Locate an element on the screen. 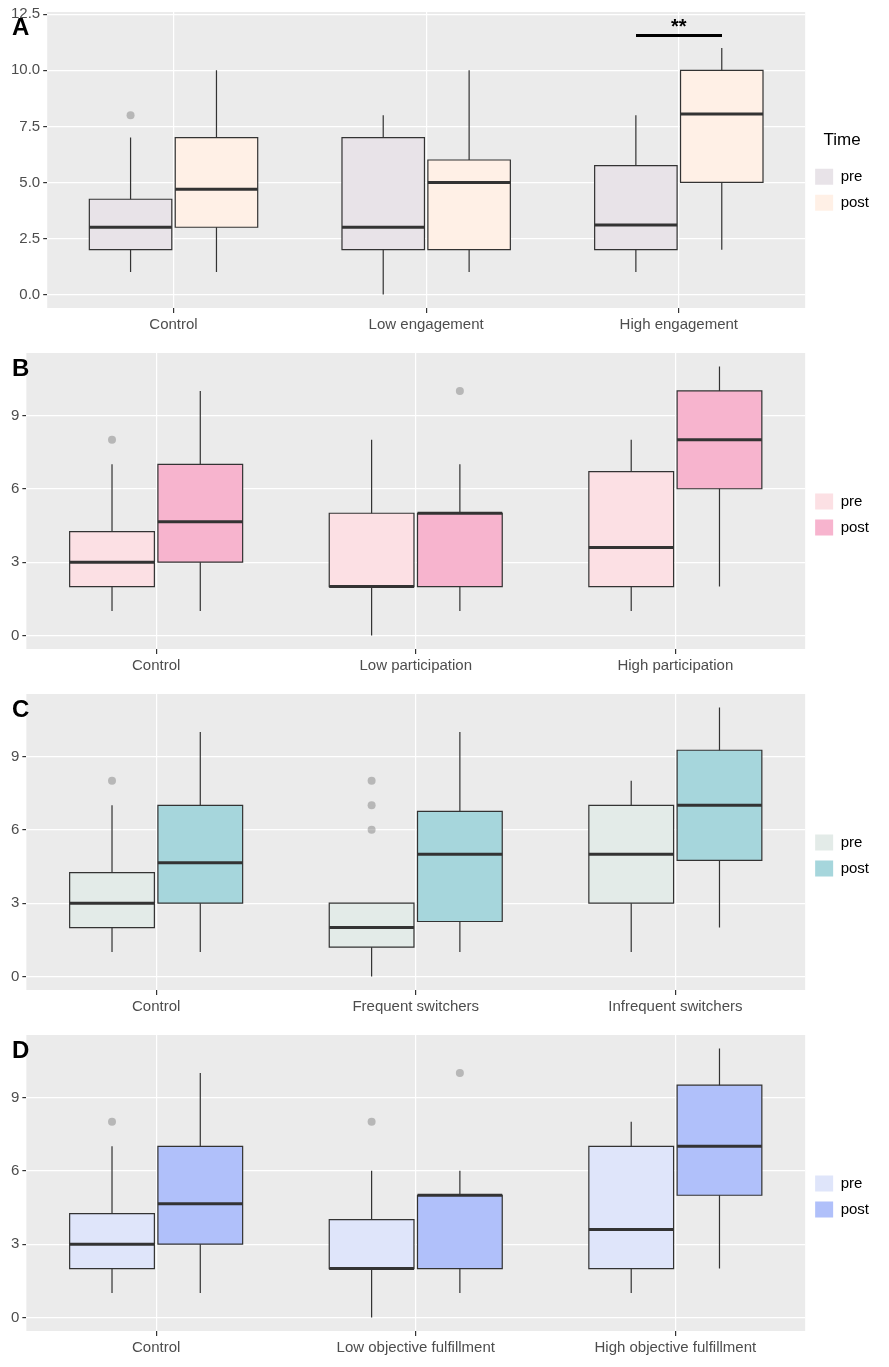 Image resolution: width=889 pixels, height=1367 pixels. x-tick-label: Infrequent switchers is located at coordinates (675, 1006).